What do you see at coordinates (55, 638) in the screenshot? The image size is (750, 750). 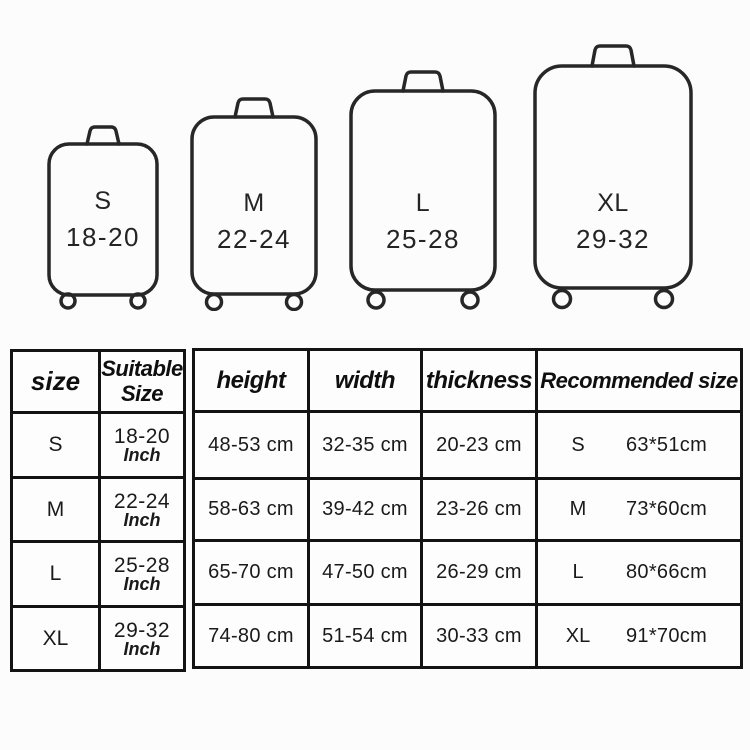 I see `size-cell: XL` at bounding box center [55, 638].